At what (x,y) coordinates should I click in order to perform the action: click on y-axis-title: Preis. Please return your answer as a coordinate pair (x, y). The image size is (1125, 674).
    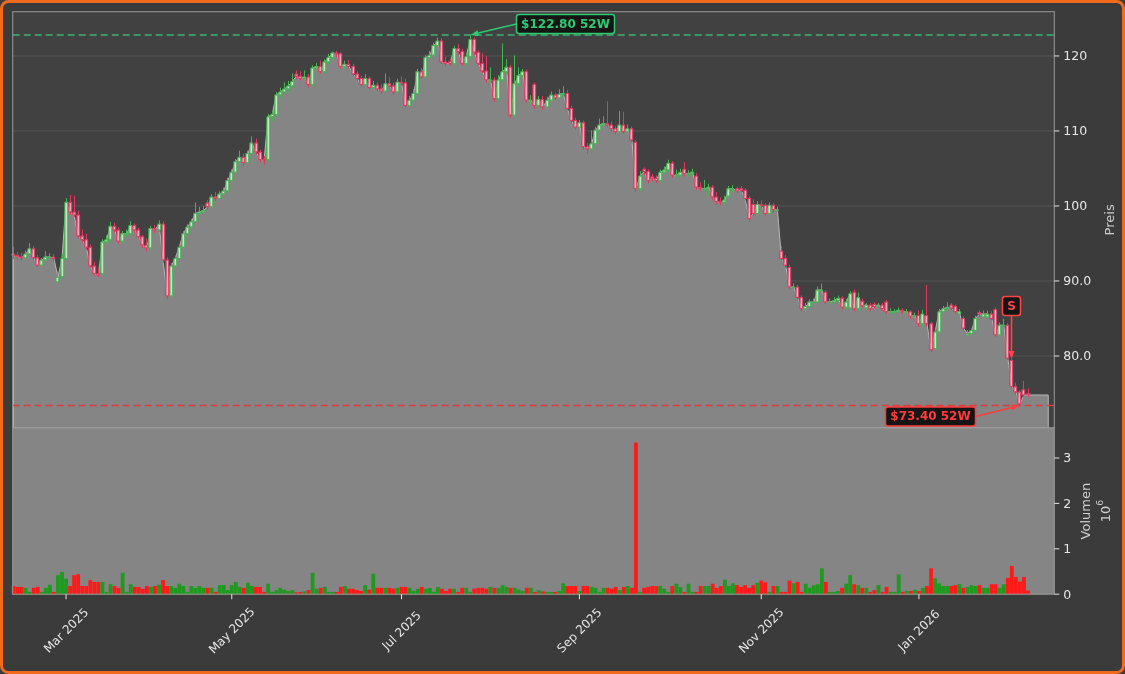
    Looking at the image, I should click on (1109, 220).